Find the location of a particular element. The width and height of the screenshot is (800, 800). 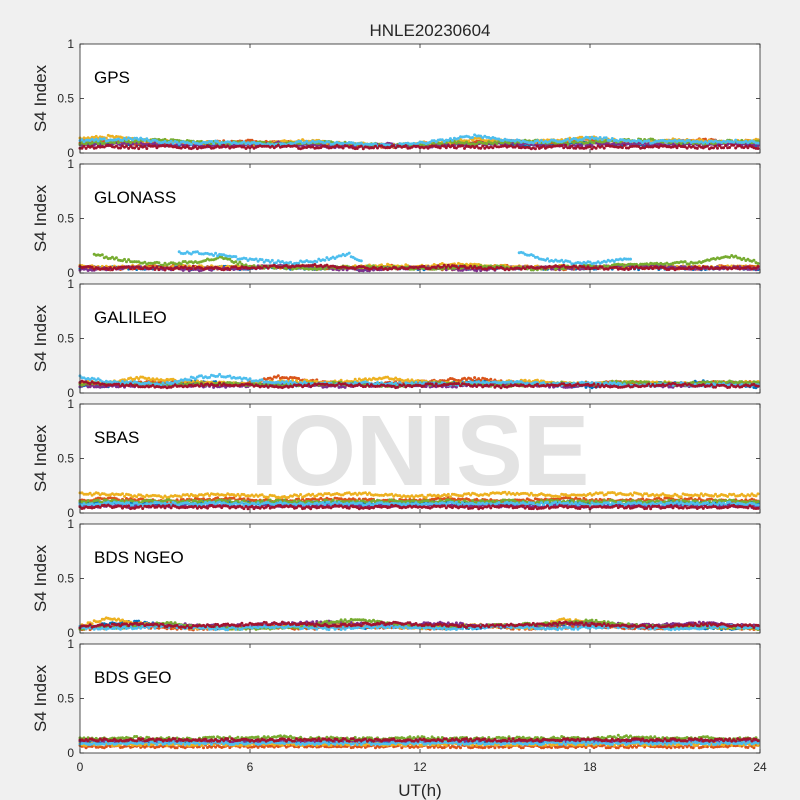

panel-label: GLONASS is located at coordinates (135, 197).